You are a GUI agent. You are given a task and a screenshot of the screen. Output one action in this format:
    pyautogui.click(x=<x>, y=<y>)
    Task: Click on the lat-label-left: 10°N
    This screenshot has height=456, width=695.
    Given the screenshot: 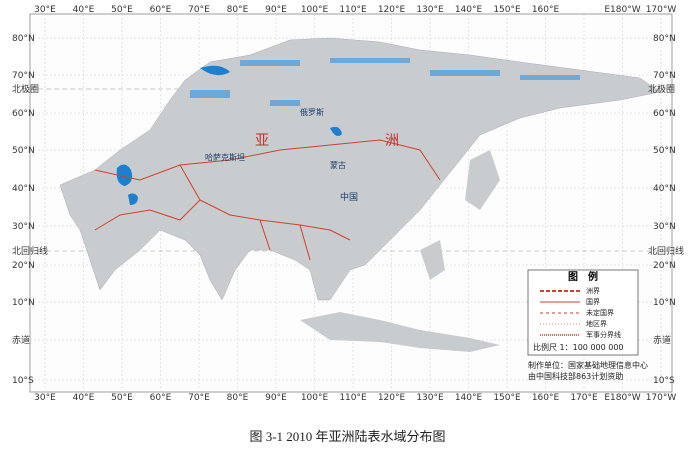 What is the action you would take?
    pyautogui.click(x=23, y=303)
    